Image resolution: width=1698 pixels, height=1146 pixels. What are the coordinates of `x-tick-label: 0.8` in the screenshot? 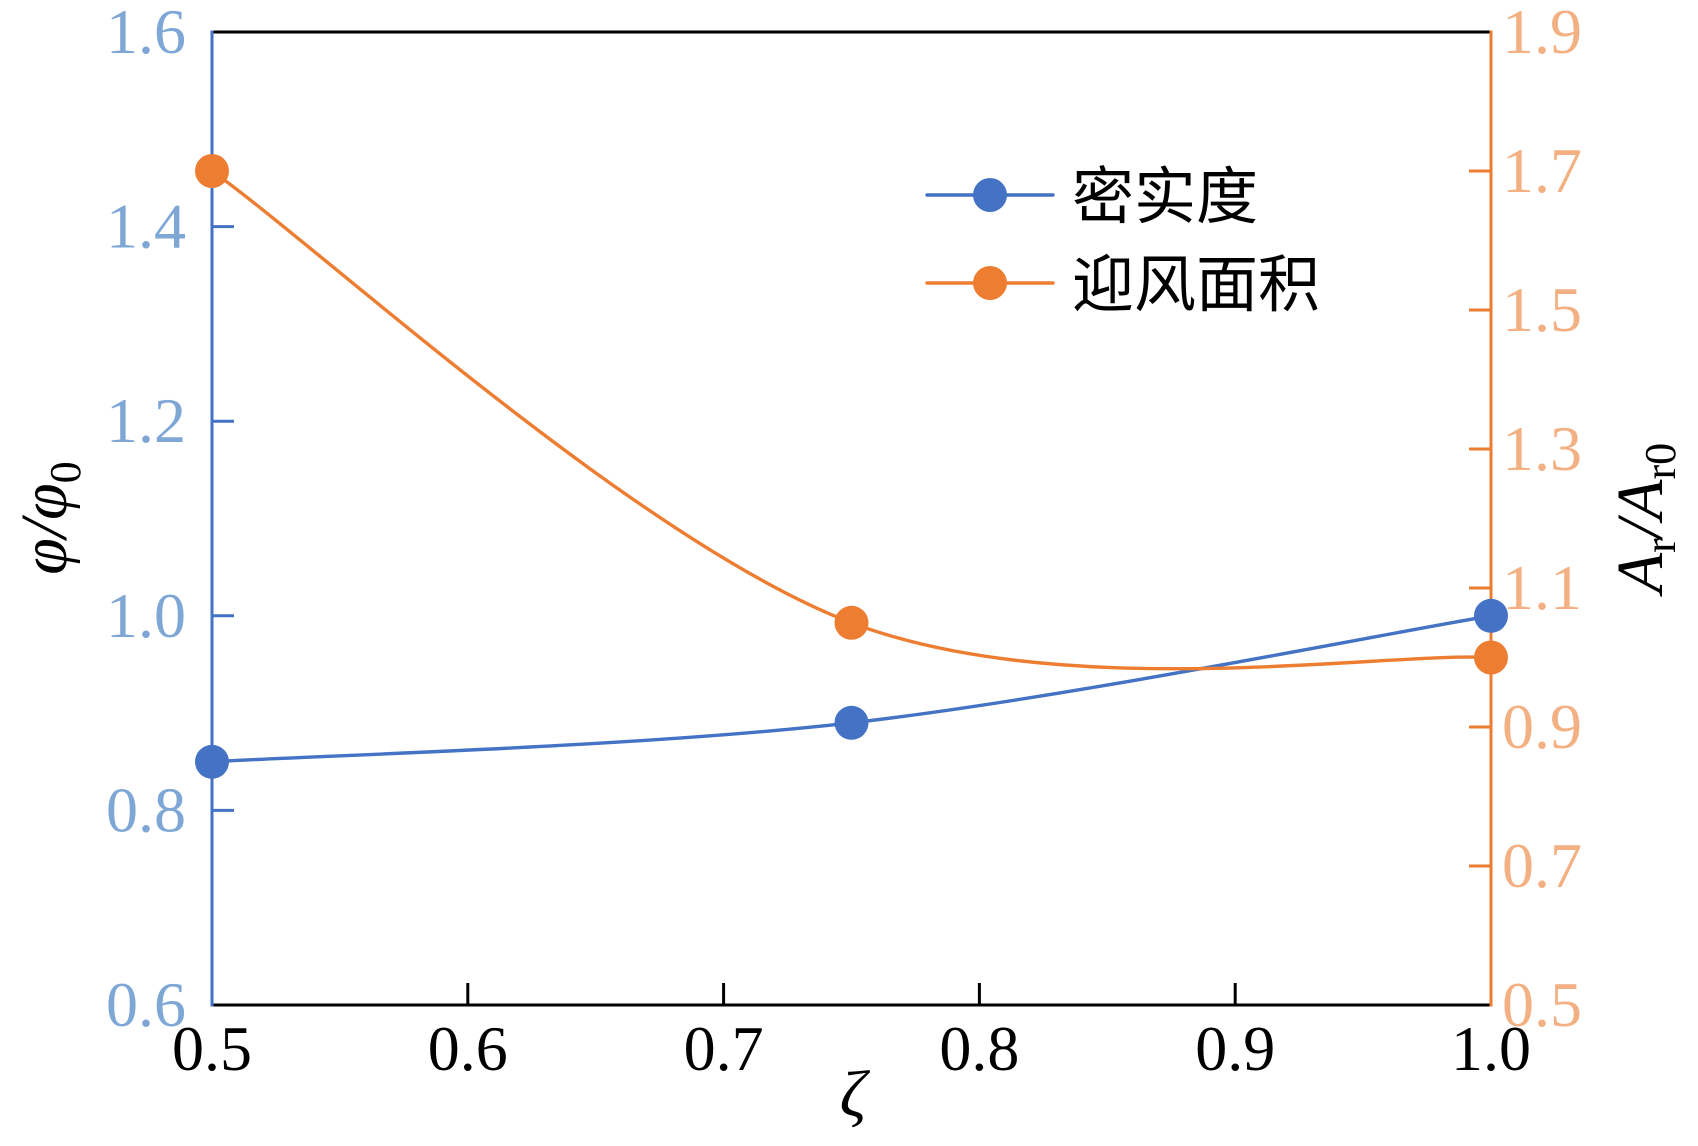 It's located at (979, 1048).